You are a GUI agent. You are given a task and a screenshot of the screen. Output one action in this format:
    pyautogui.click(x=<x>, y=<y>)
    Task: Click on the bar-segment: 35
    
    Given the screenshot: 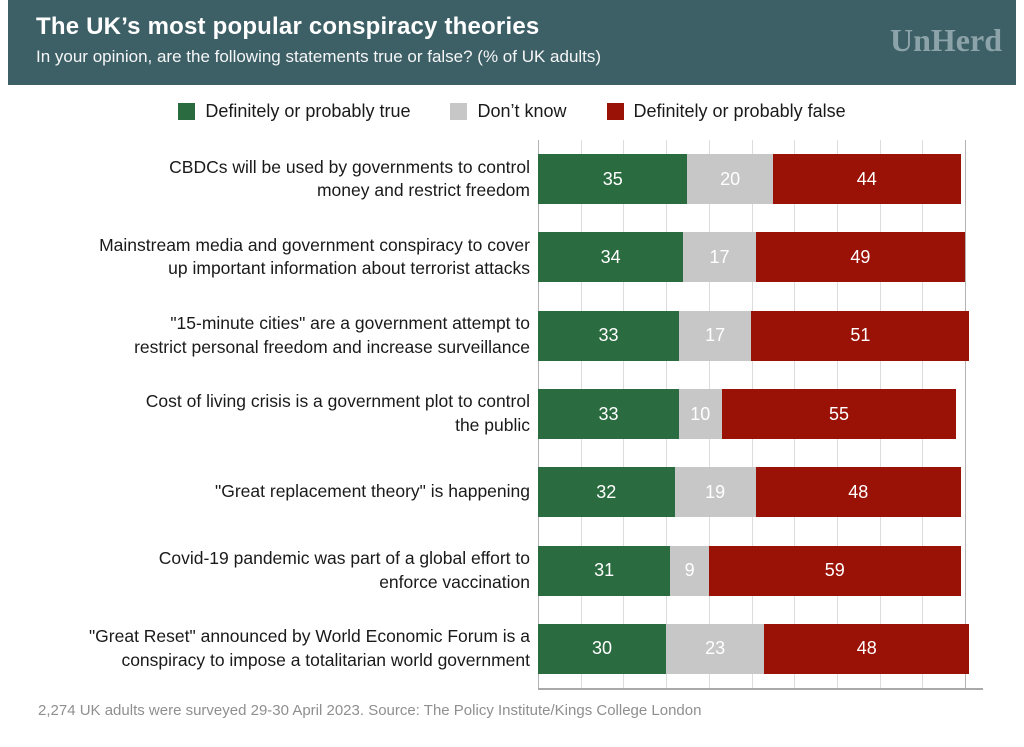 What is the action you would take?
    pyautogui.click(x=613, y=179)
    